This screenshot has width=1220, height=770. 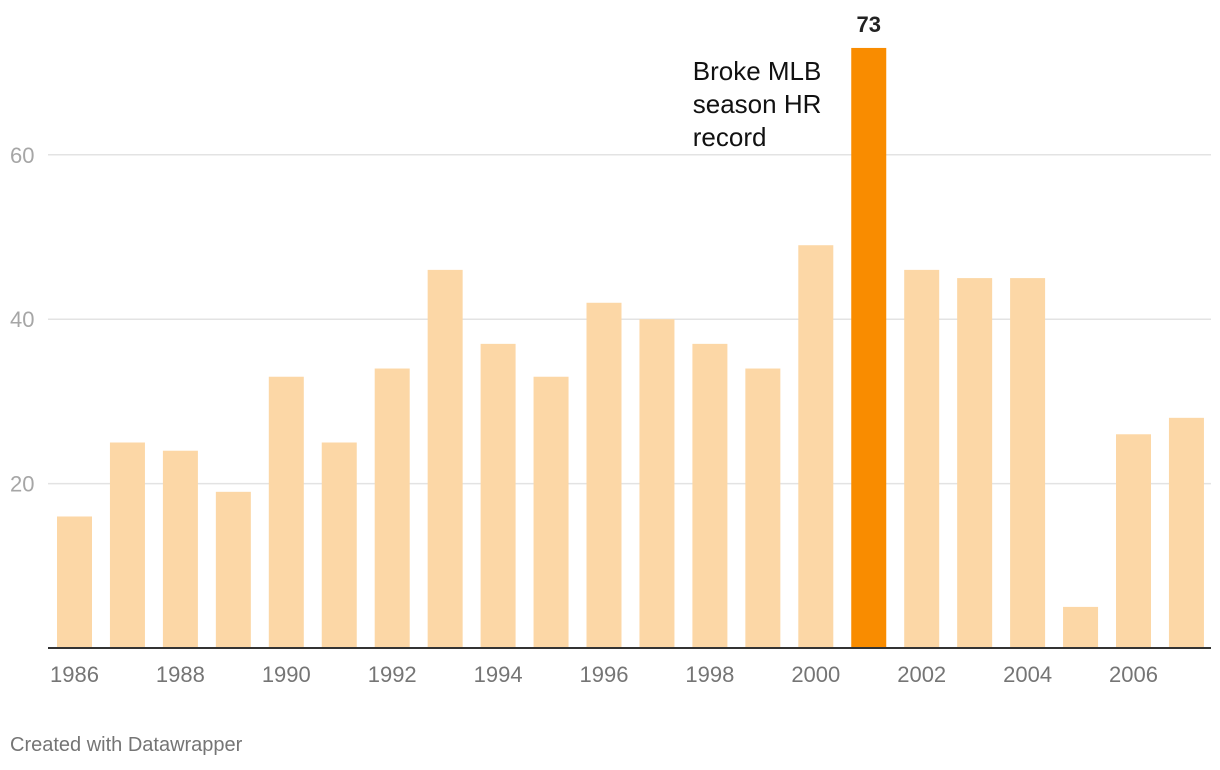 I want to click on x-tick-label: 2004, so click(x=1027, y=674).